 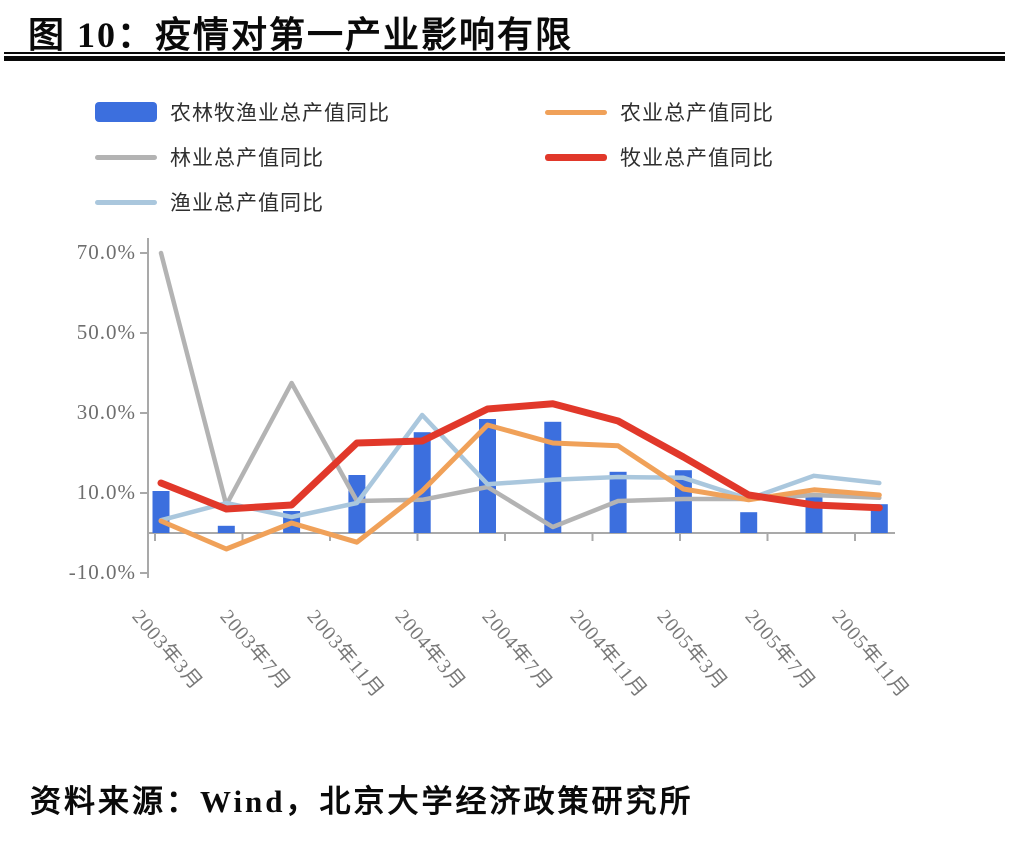 I want to click on legend-label: 农业总产值同比, so click(x=697, y=113).